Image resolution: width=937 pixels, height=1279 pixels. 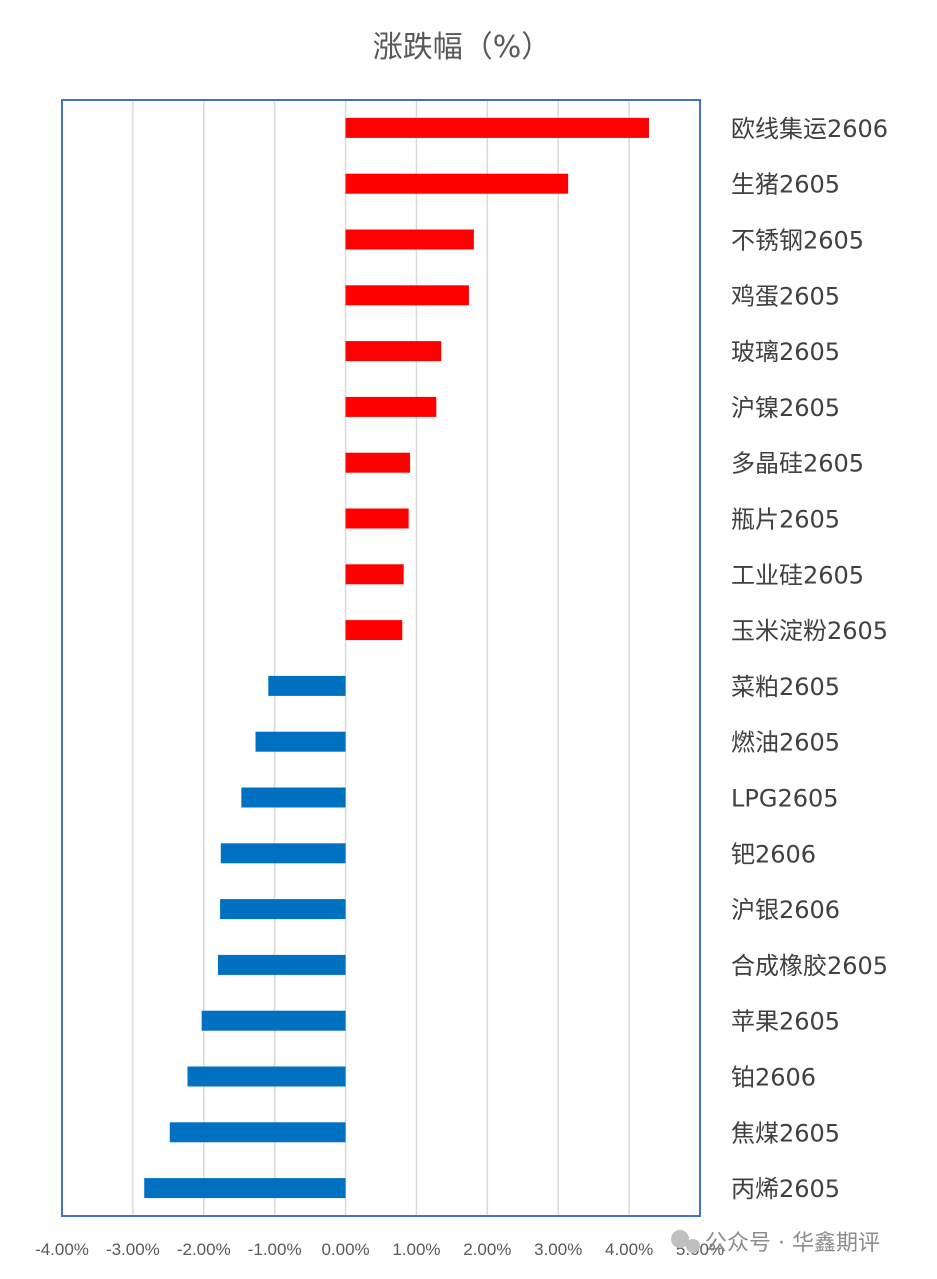 What do you see at coordinates (785, 352) in the screenshot?
I see `category-label: 玻璃2605` at bounding box center [785, 352].